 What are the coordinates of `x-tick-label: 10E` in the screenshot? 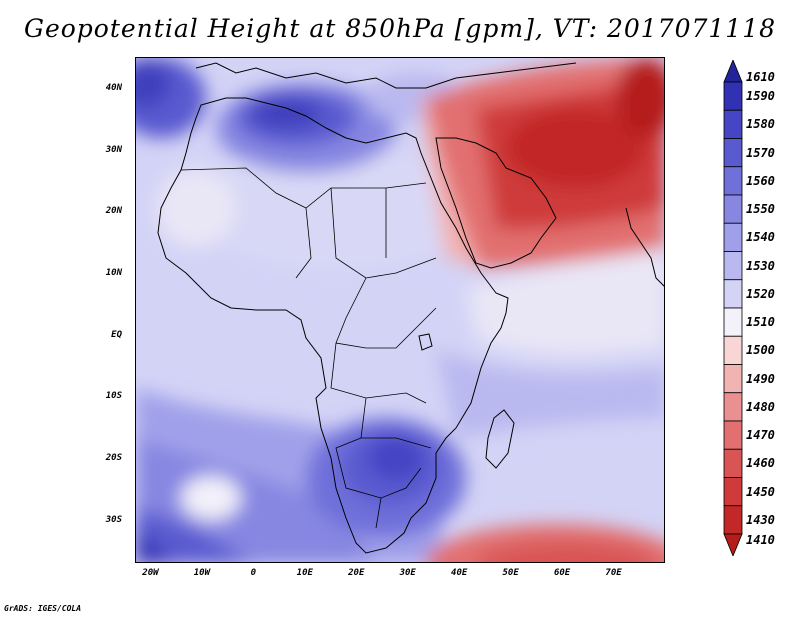 It's located at (304, 573).